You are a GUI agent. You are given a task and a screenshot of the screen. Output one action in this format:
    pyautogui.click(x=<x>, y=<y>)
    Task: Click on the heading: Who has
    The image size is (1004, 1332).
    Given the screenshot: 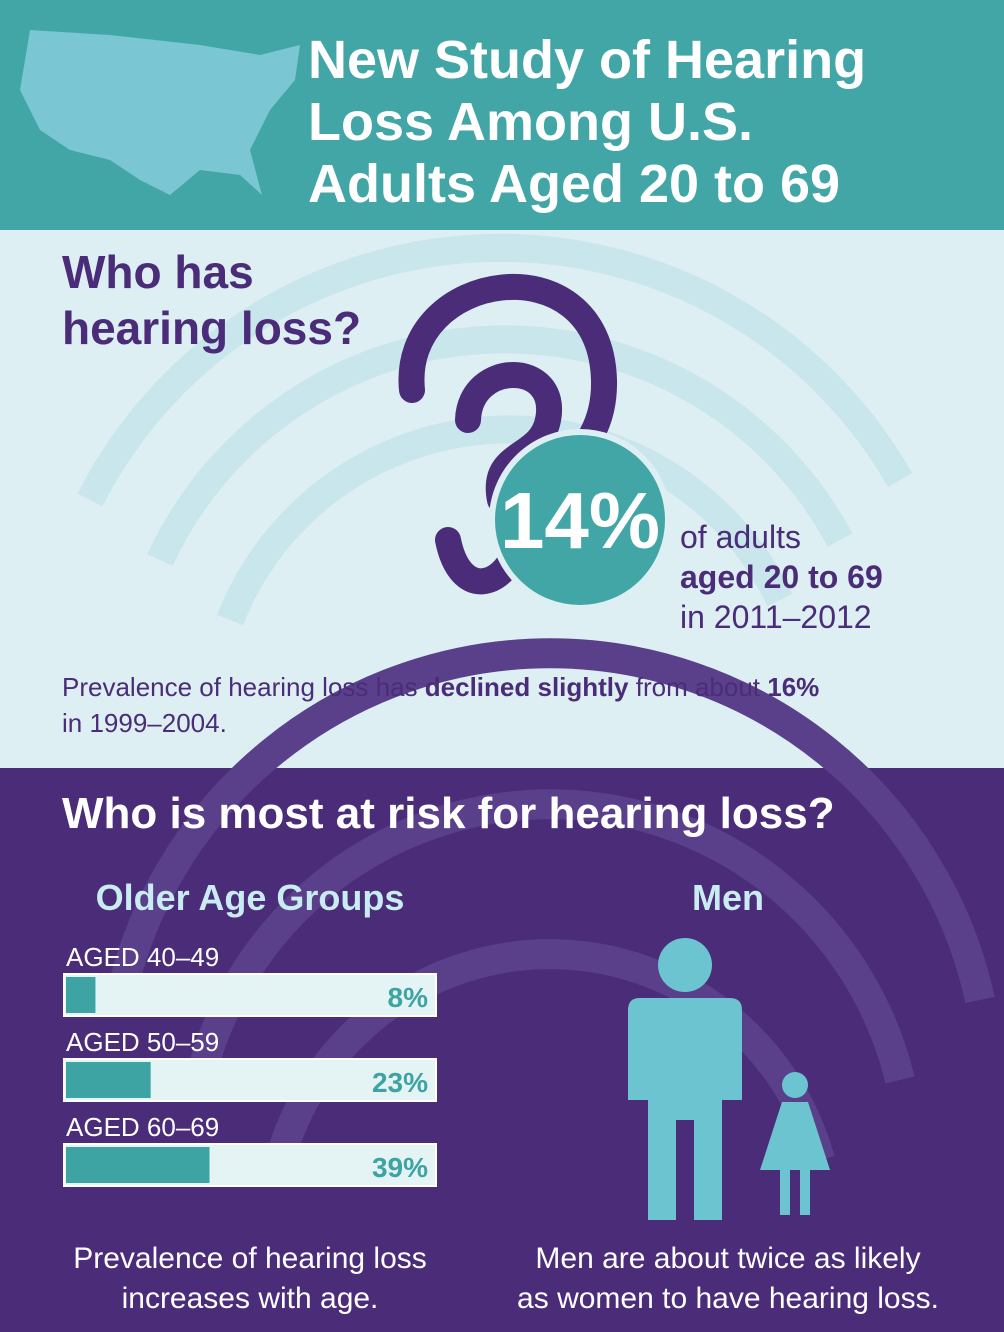 What is the action you would take?
    pyautogui.click(x=158, y=272)
    